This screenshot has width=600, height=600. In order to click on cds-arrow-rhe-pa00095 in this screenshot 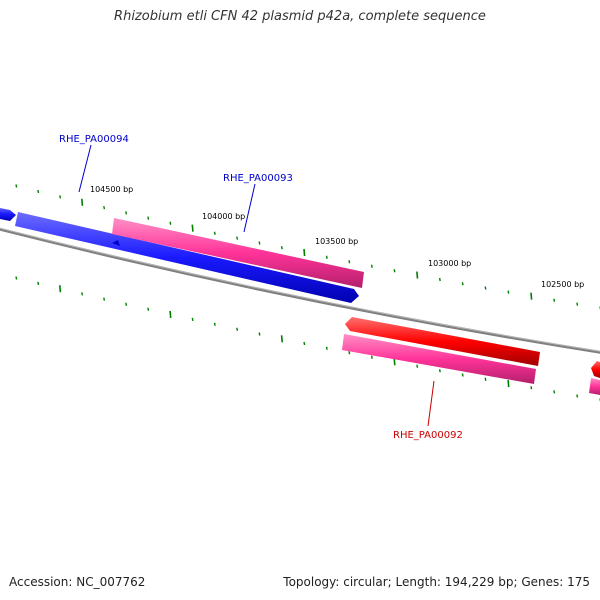, I will do `click(8, 214)`.